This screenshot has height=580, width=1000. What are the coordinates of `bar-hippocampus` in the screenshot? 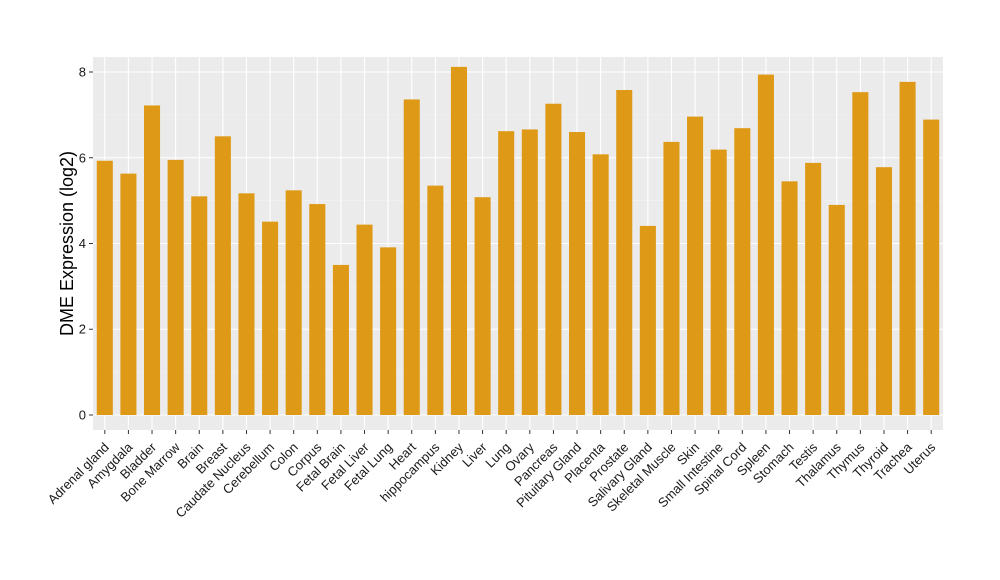 It's located at (435, 300).